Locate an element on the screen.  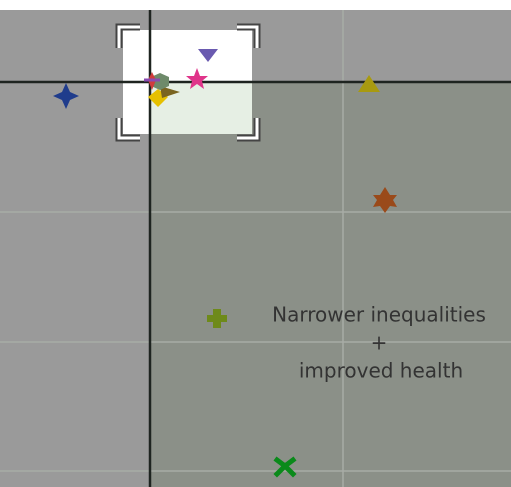
marker-cross is located at coordinates (217, 318).